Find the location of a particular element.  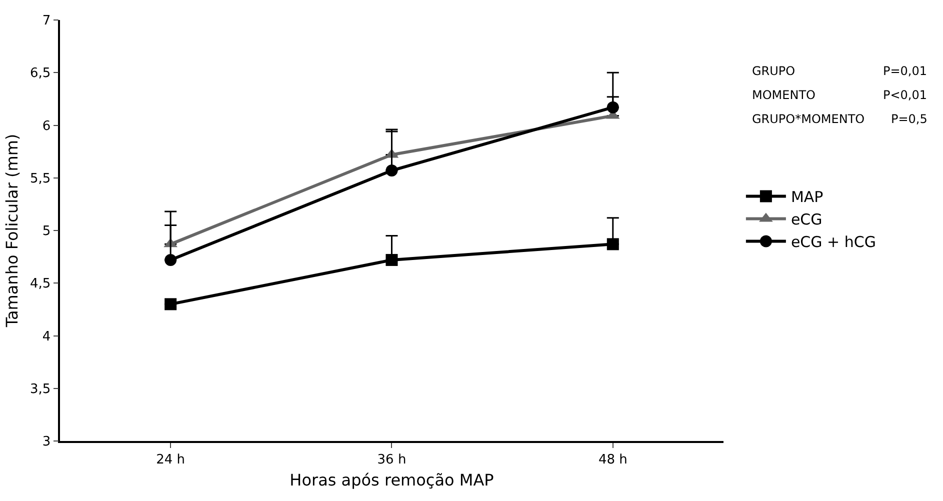

x-axis-title: Horas após remoção MAP is located at coordinates (392, 480).